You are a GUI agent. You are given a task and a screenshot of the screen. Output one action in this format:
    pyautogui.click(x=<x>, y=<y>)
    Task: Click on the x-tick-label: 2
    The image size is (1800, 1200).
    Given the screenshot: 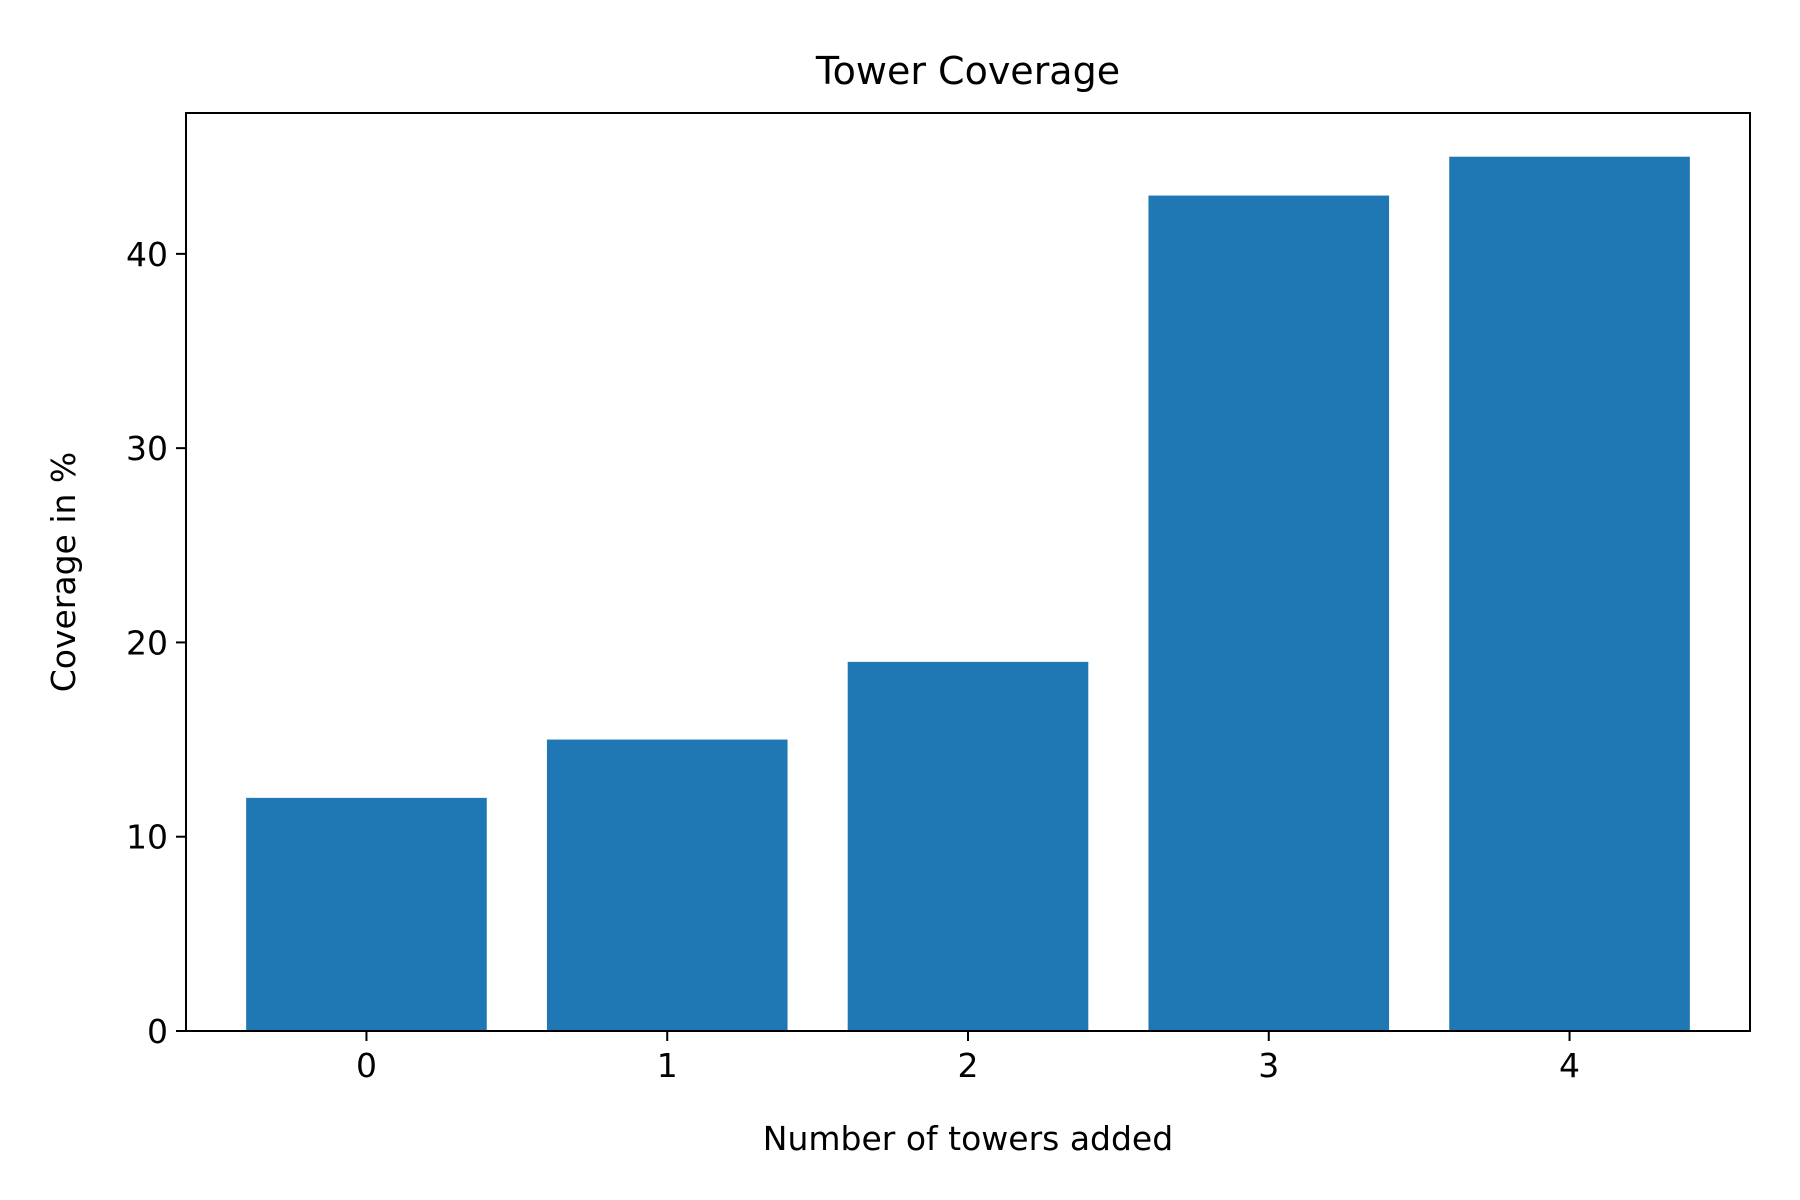 What is the action you would take?
    pyautogui.click(x=968, y=1065)
    